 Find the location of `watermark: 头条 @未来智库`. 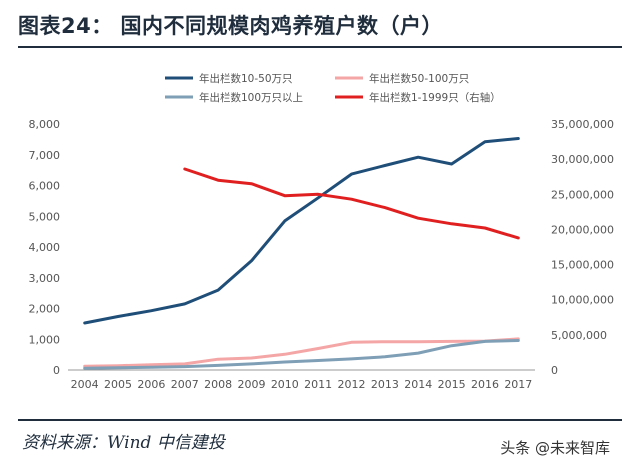

watermark: 头条 @未来智库 is located at coordinates (555, 448).